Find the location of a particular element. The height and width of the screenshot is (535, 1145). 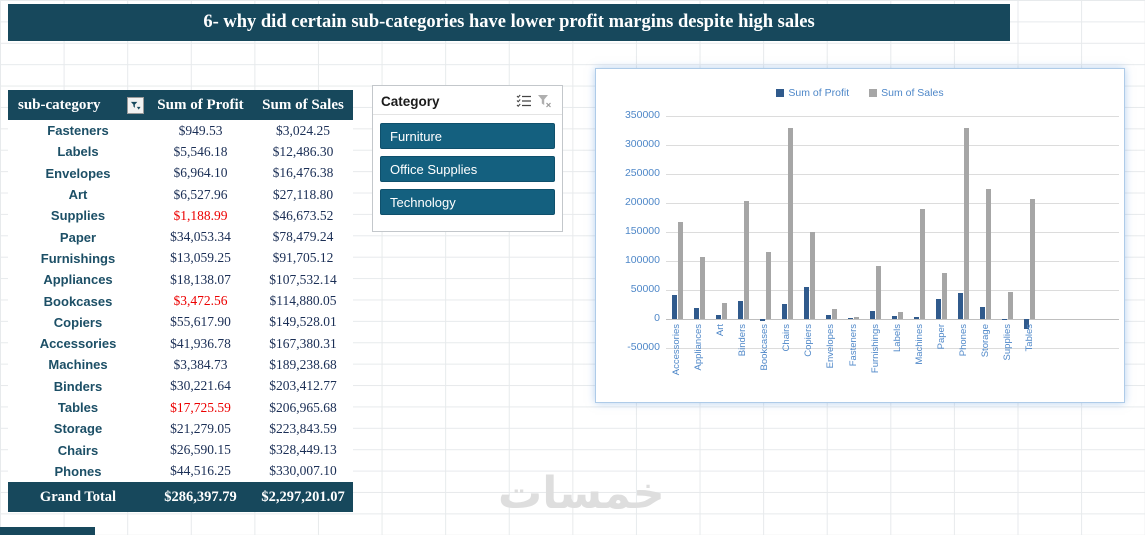

header-sum-of-profit: Sum of Profit is located at coordinates (200, 105).